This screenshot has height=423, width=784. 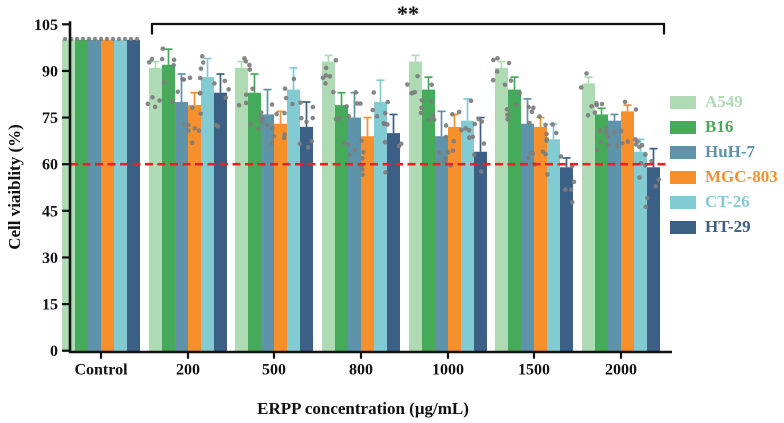 What do you see at coordinates (730, 151) in the screenshot?
I see `legend-label: HuH-7` at bounding box center [730, 151].